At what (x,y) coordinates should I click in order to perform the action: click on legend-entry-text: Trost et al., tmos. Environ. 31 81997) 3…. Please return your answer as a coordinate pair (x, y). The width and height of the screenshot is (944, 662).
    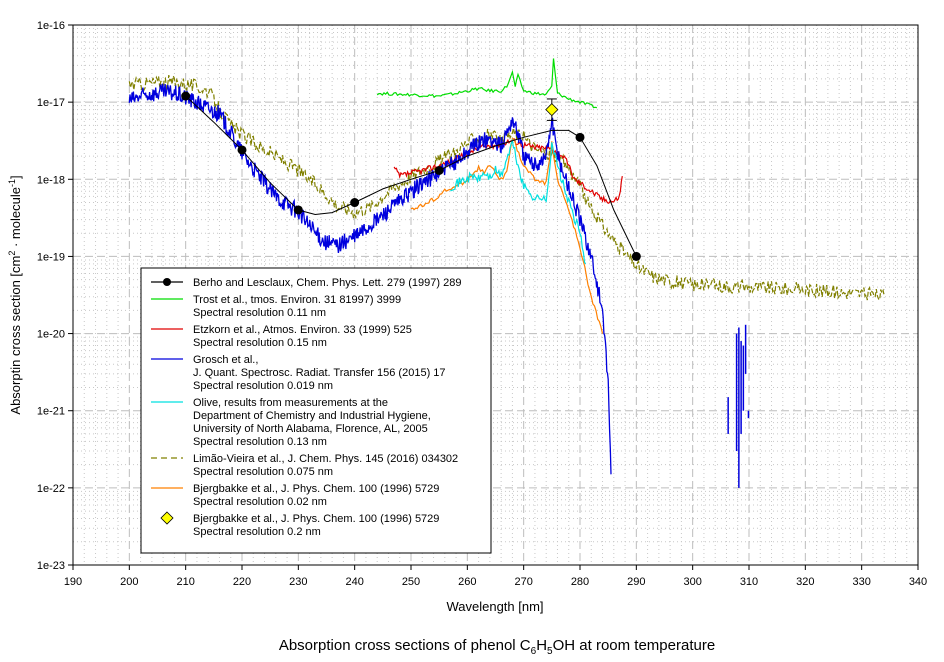
    Looking at the image, I should click on (297, 300).